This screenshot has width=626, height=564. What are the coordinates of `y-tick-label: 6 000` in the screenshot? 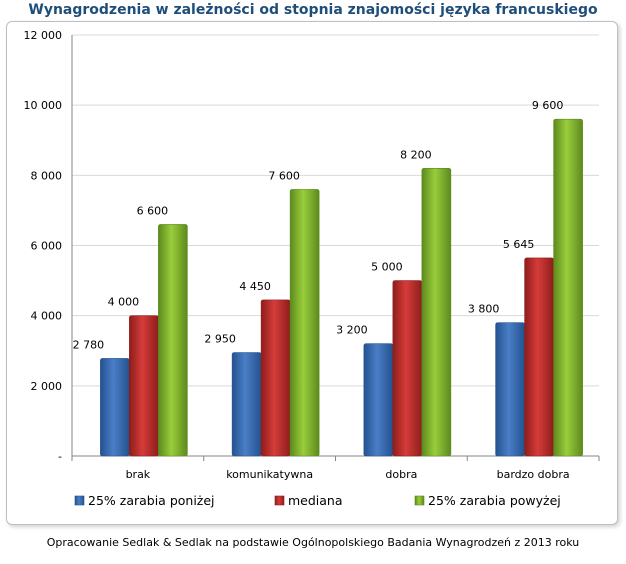 It's located at (47, 246).